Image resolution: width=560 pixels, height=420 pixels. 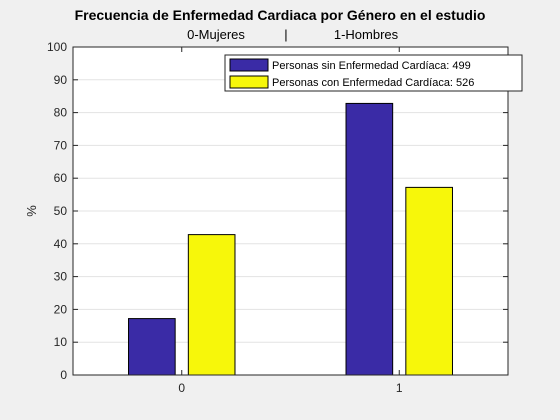 I want to click on x-tick-label: 1, so click(x=399, y=388).